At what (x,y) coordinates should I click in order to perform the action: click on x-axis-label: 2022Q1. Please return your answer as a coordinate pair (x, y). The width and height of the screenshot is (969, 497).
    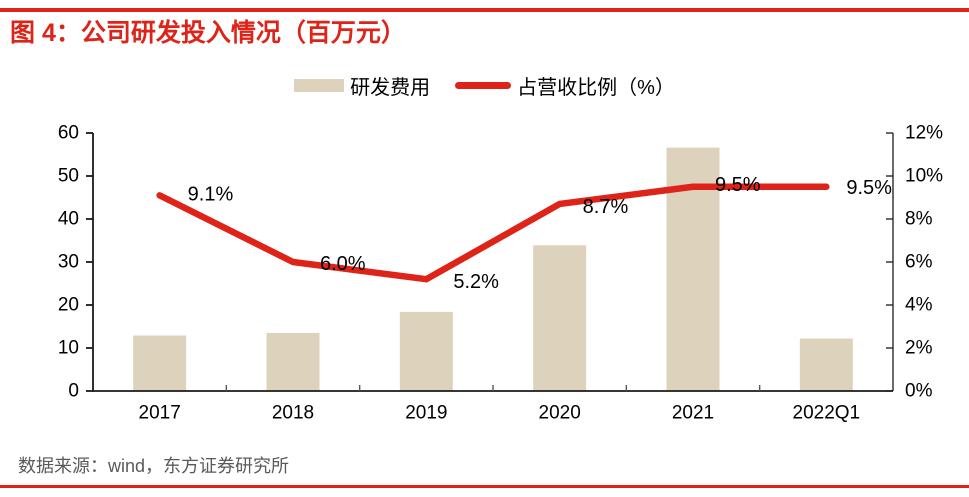
    Looking at the image, I should click on (827, 413).